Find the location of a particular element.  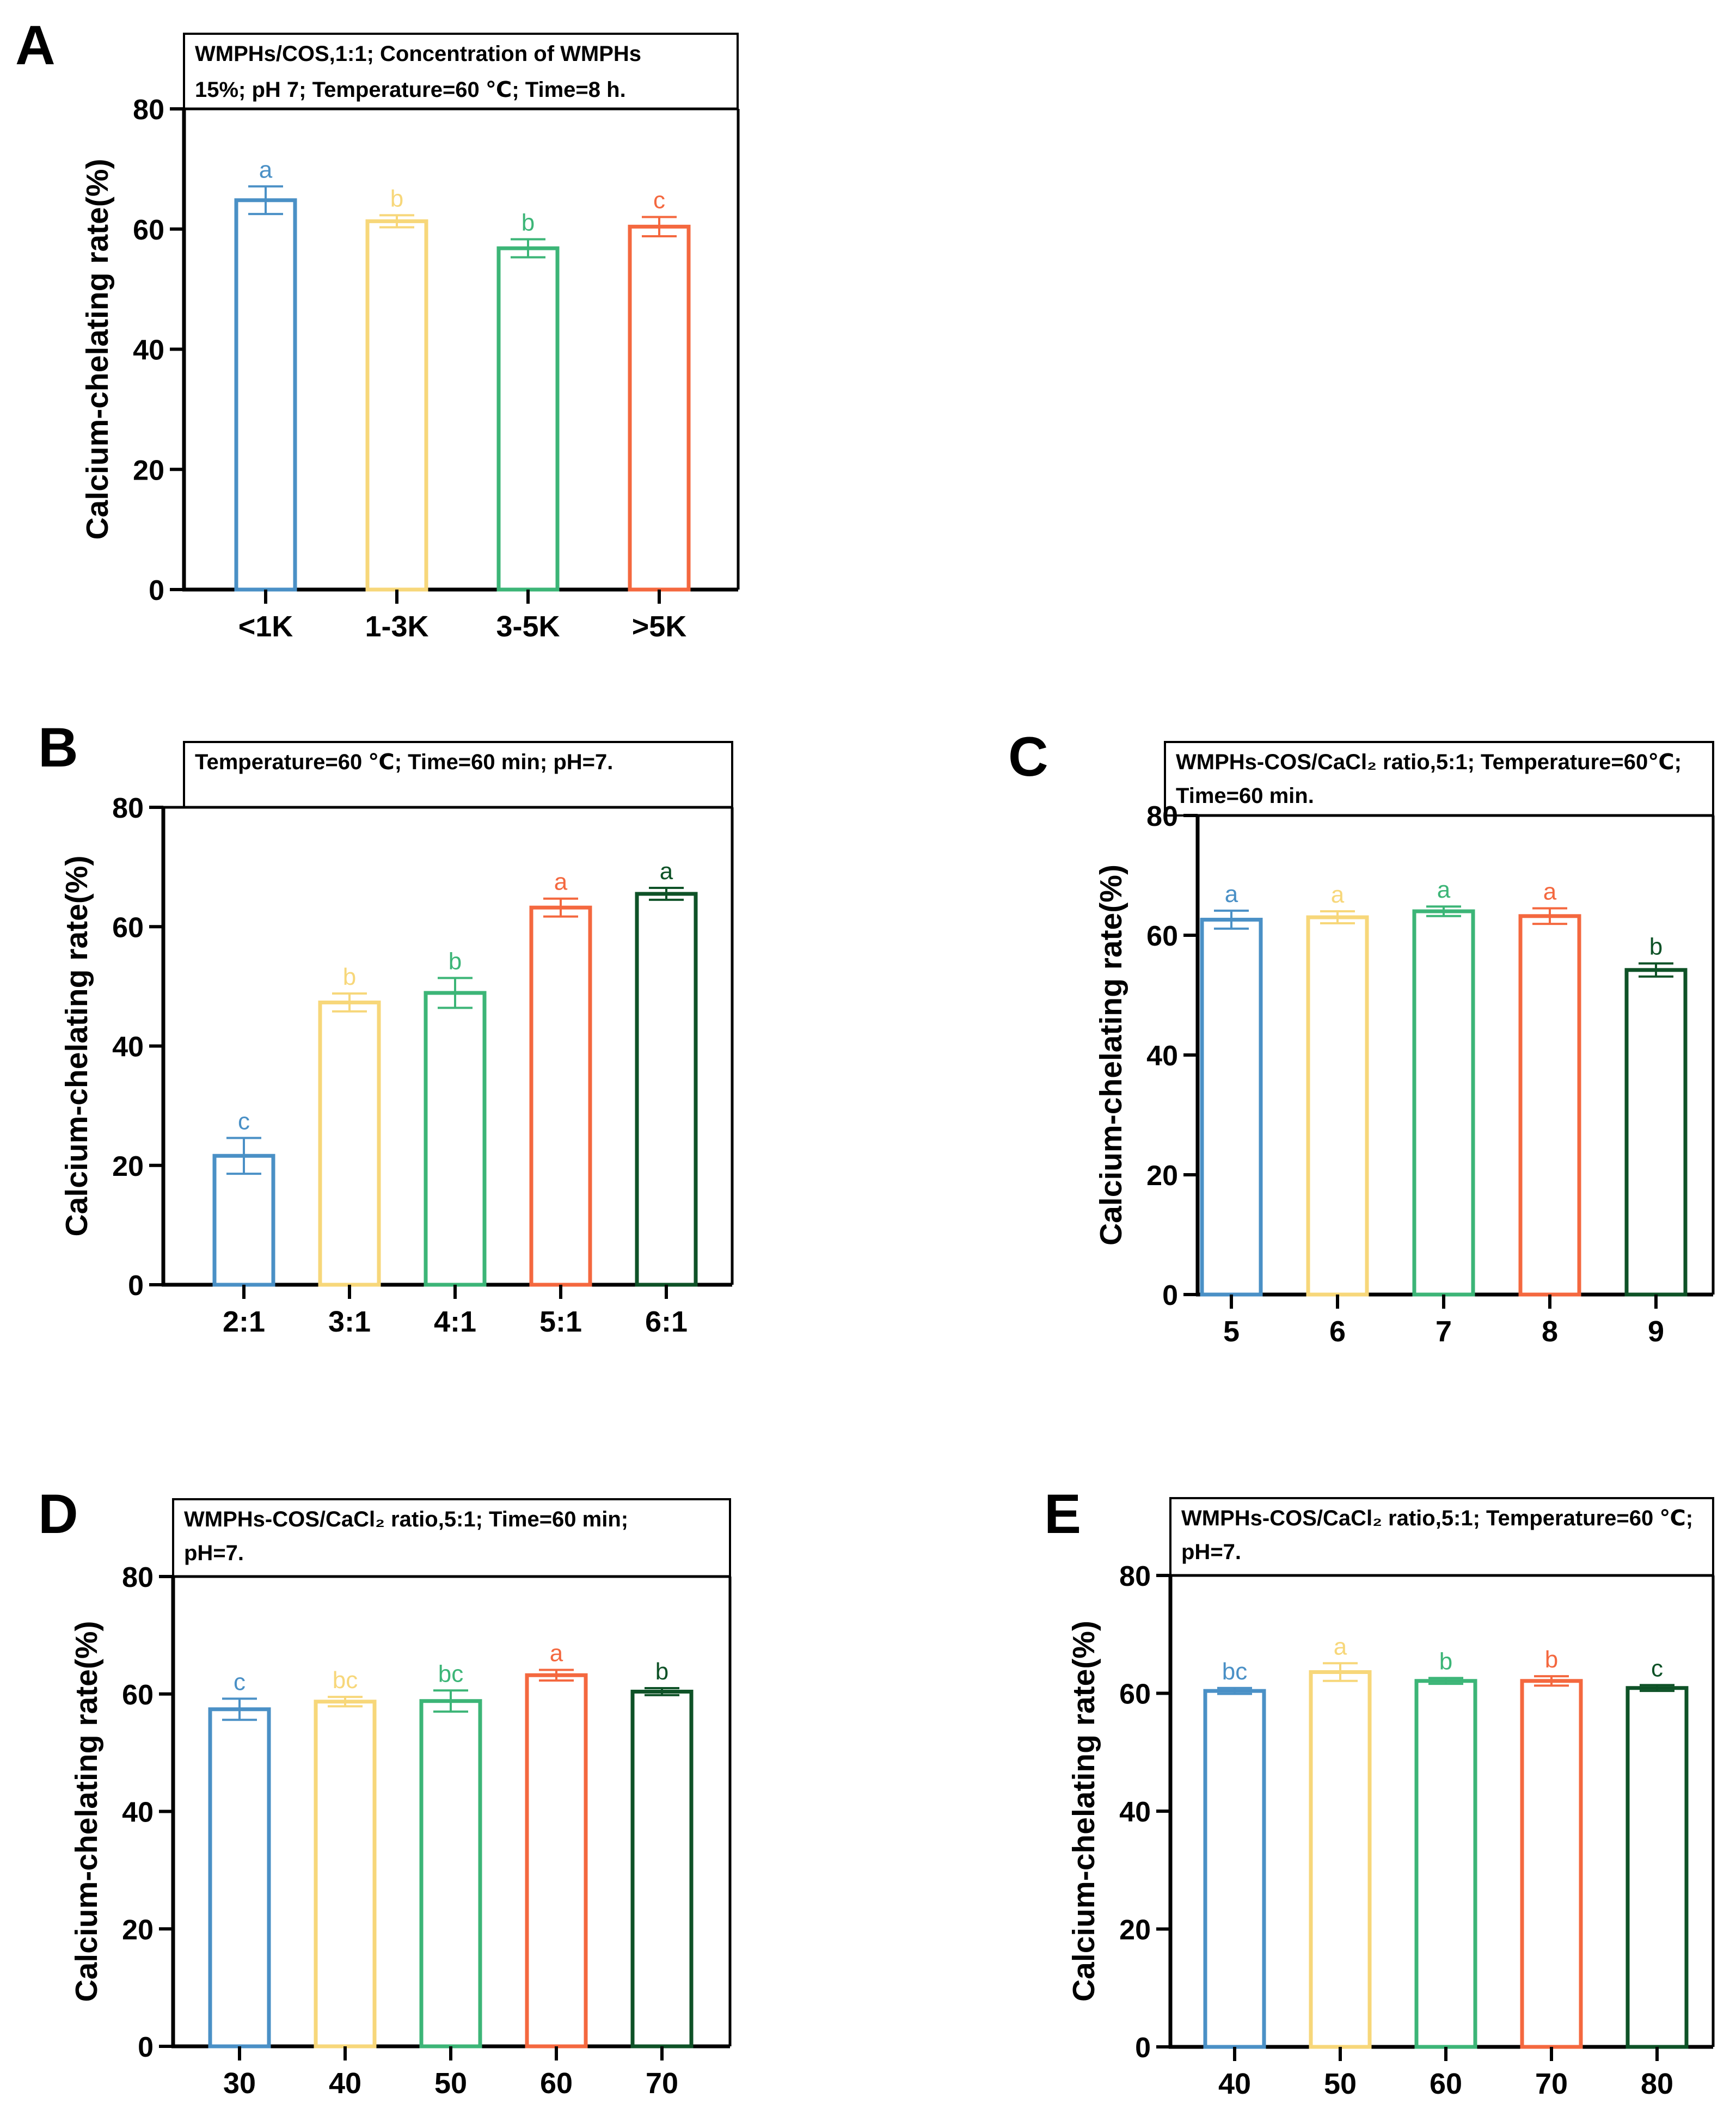

panel-letter: A is located at coordinates (35, 45).